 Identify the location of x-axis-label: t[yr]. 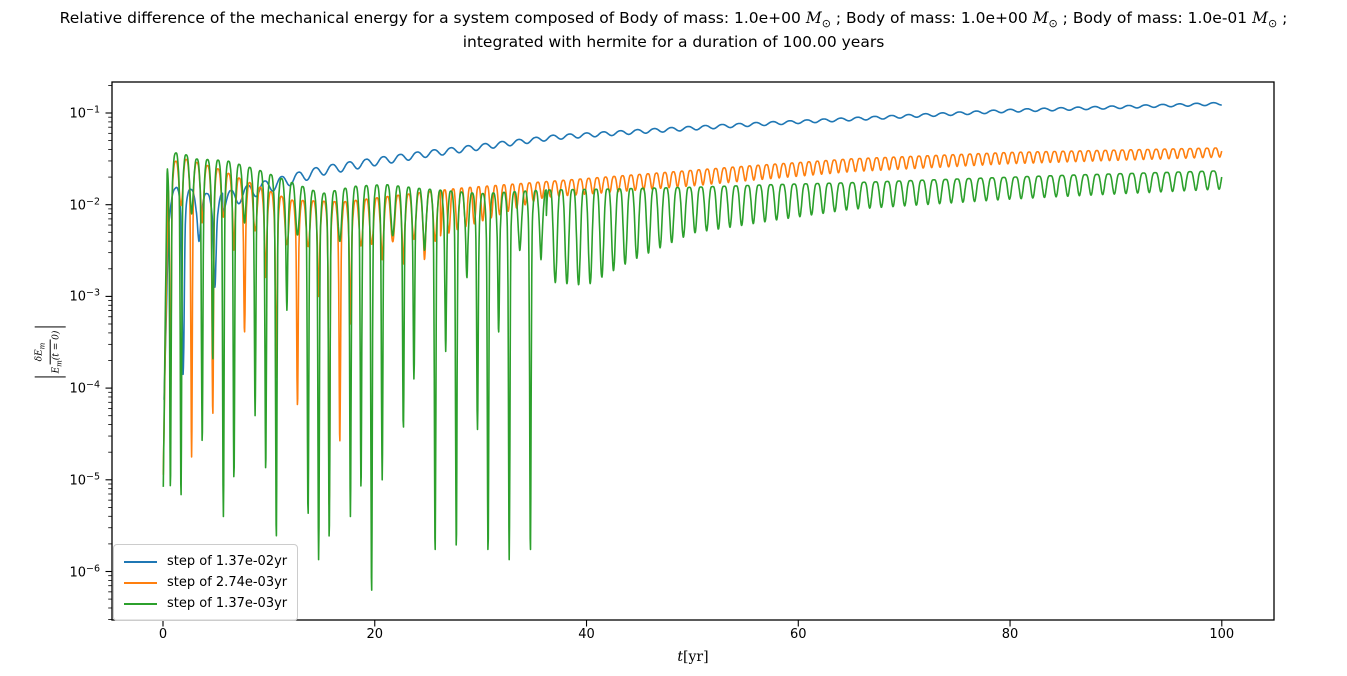
(693, 657).